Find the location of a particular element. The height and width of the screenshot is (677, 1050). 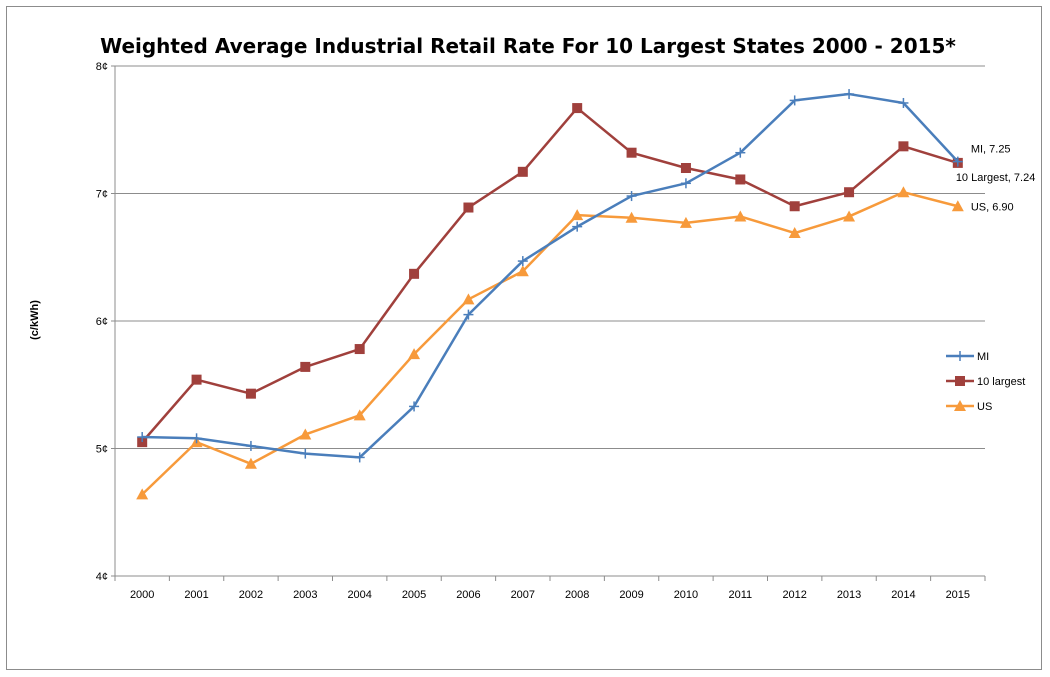

x-tick-label: 2015 is located at coordinates (958, 595).